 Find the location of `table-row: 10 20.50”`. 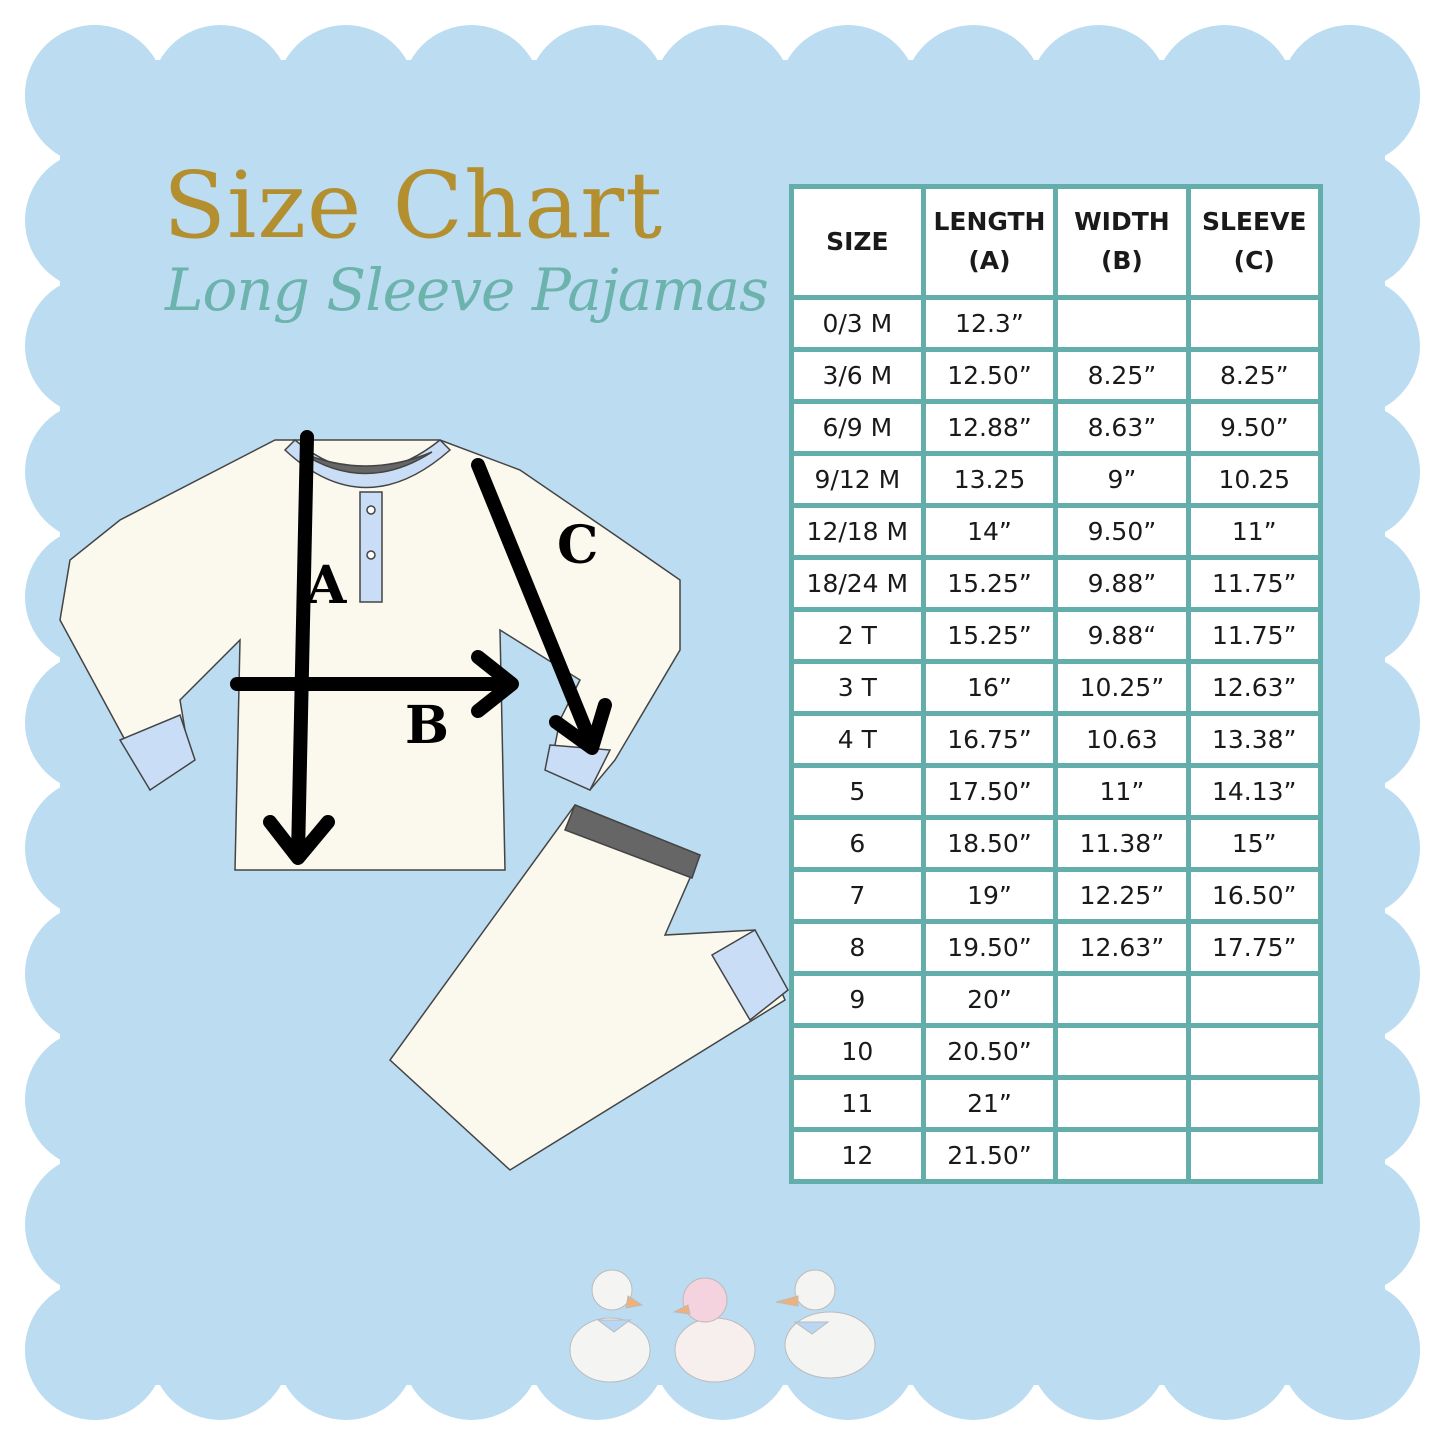

table-row: 10 20.50” is located at coordinates (1056, 1051).